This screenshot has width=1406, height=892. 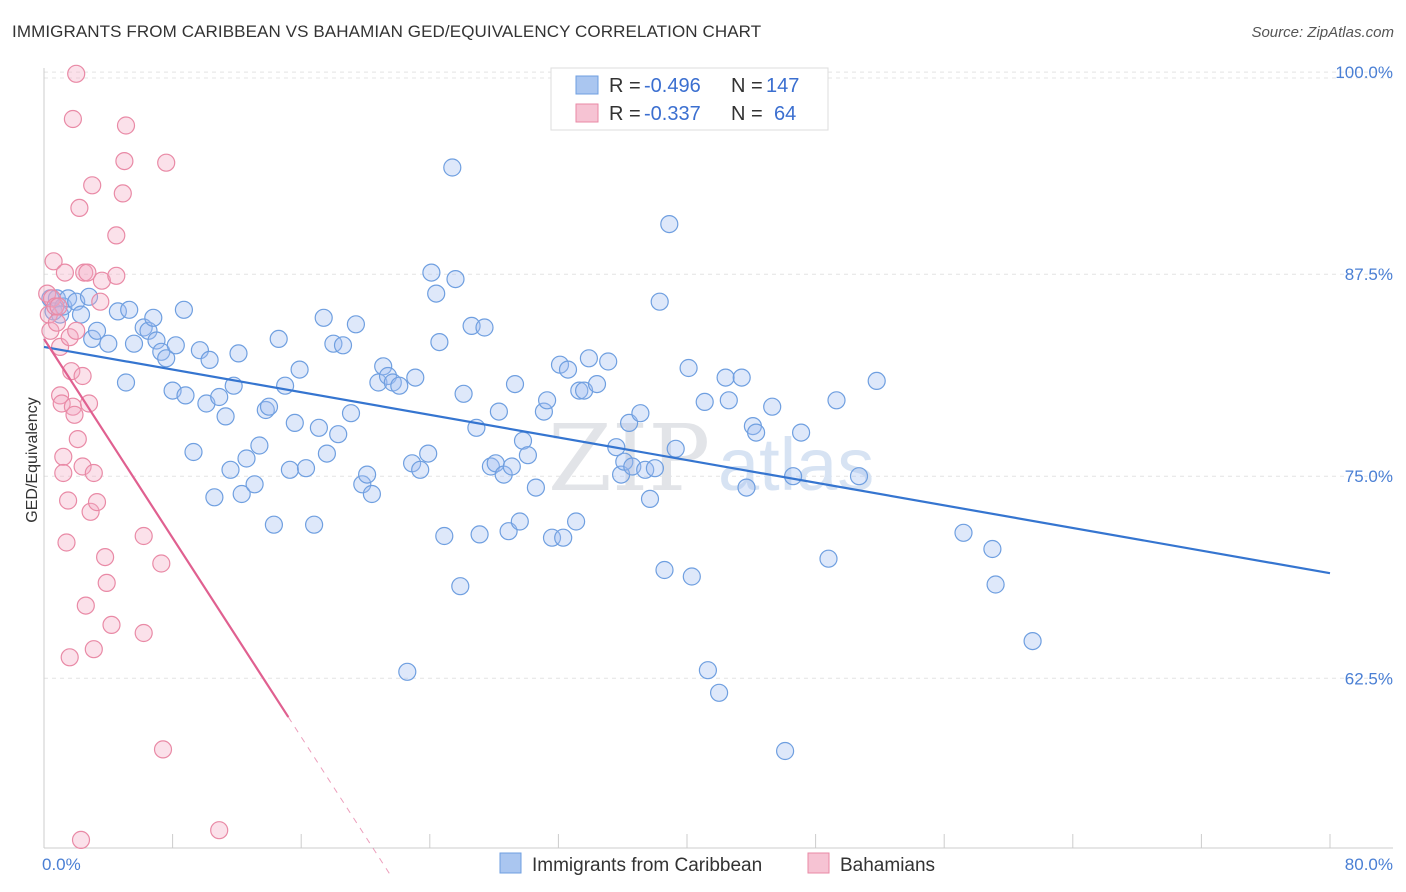 I want to click on x-tick-label-right: 80.0%, so click(x=1369, y=864).